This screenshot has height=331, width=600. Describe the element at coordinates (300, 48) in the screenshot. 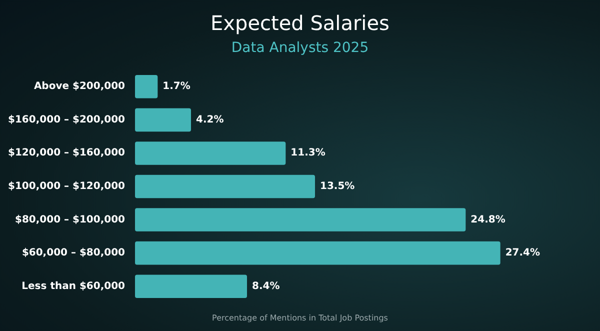

I see `chart-subtitle: Data Analysts 2025` at that location.